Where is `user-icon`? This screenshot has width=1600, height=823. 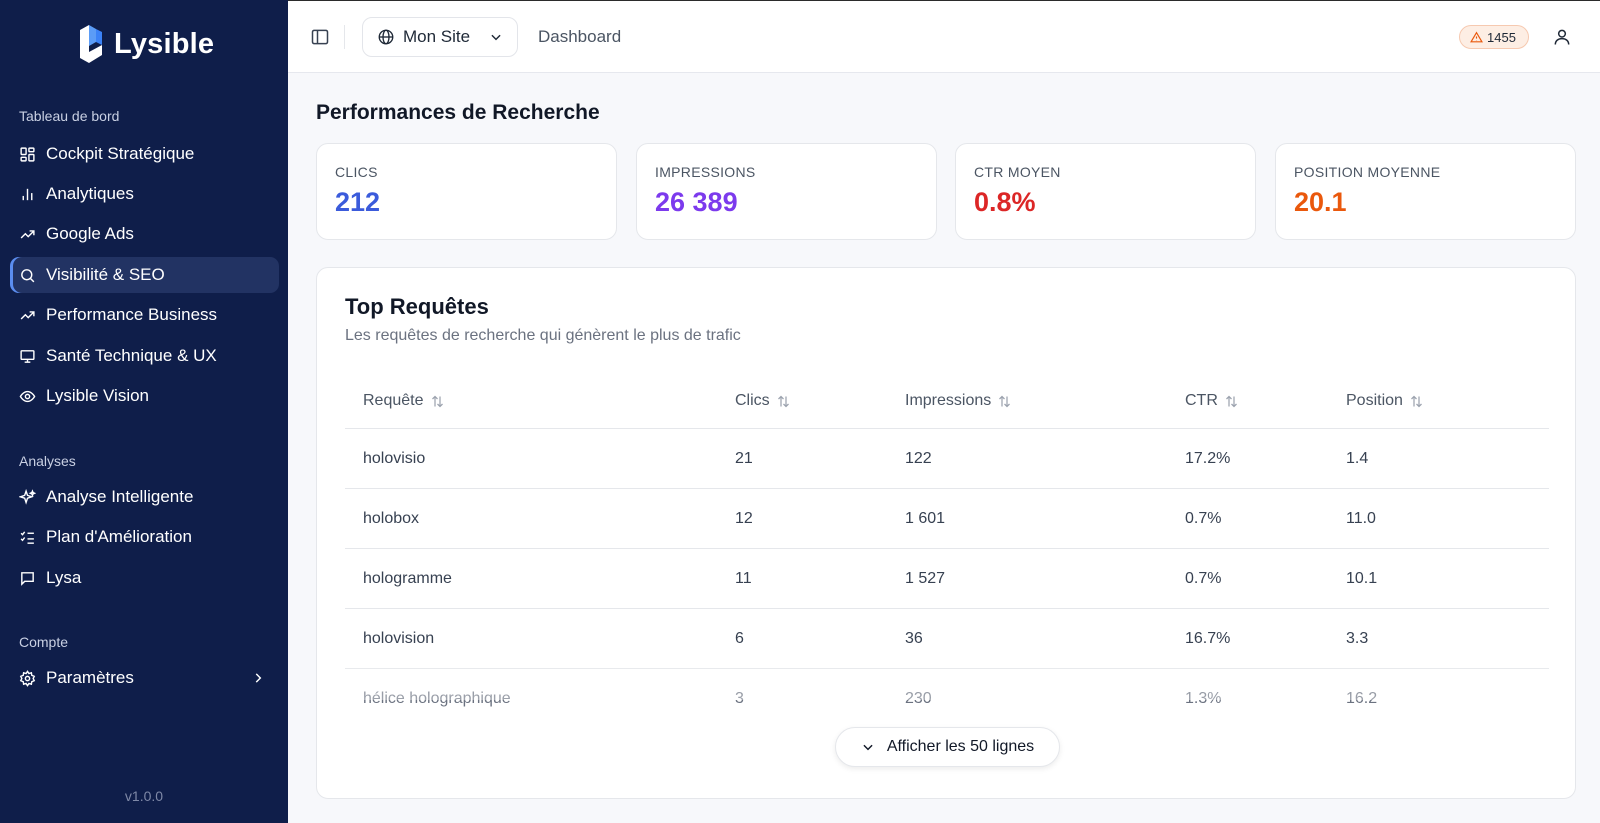 user-icon is located at coordinates (1562, 37).